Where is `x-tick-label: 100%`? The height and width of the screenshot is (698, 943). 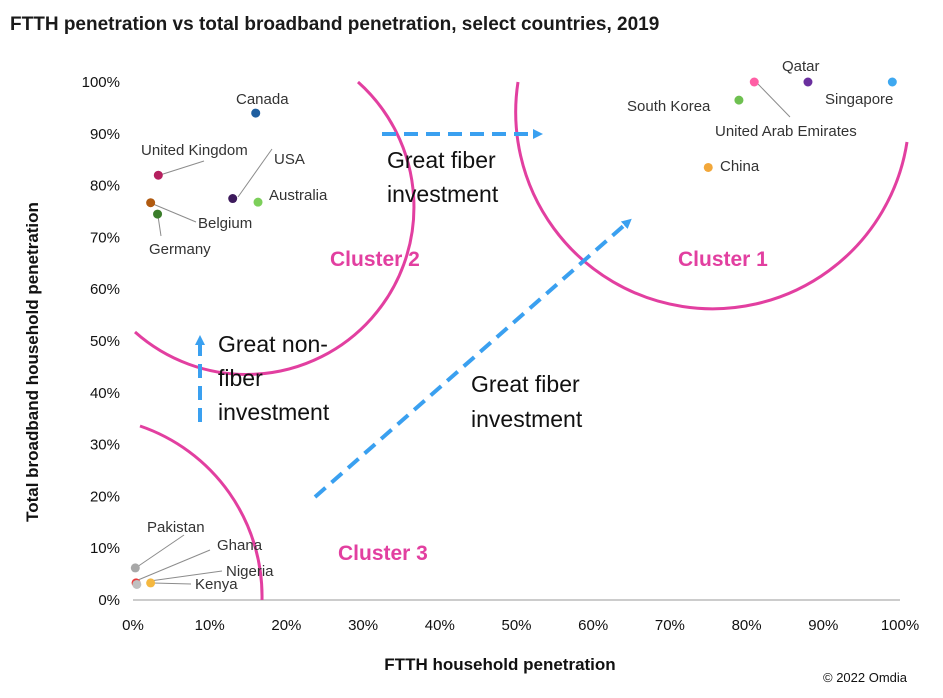 x-tick-label: 100% is located at coordinates (900, 625).